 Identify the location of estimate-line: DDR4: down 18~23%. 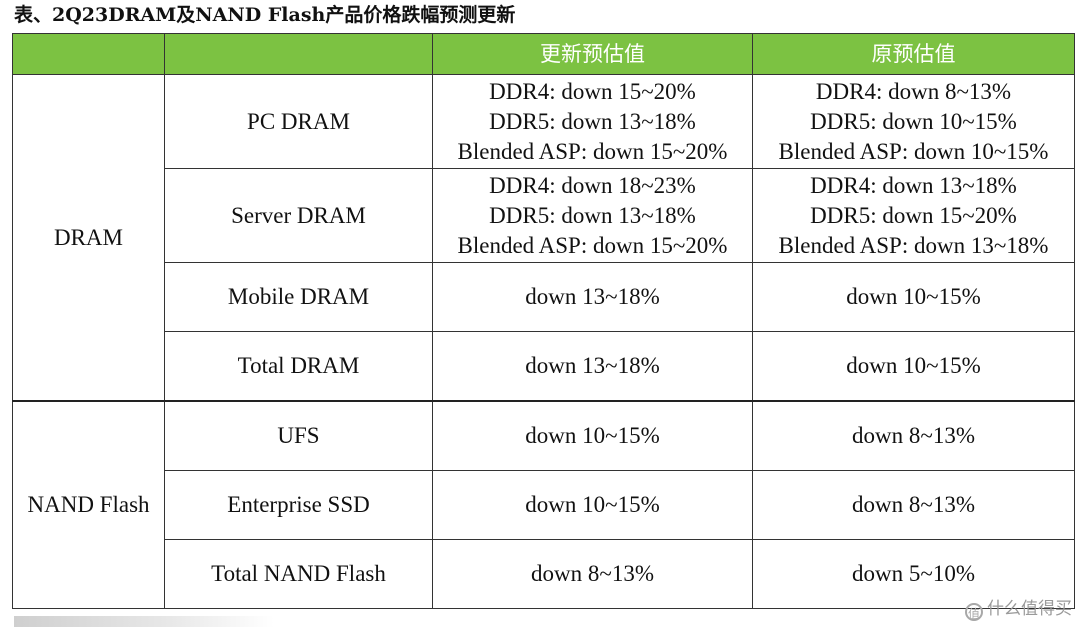
(592, 185).